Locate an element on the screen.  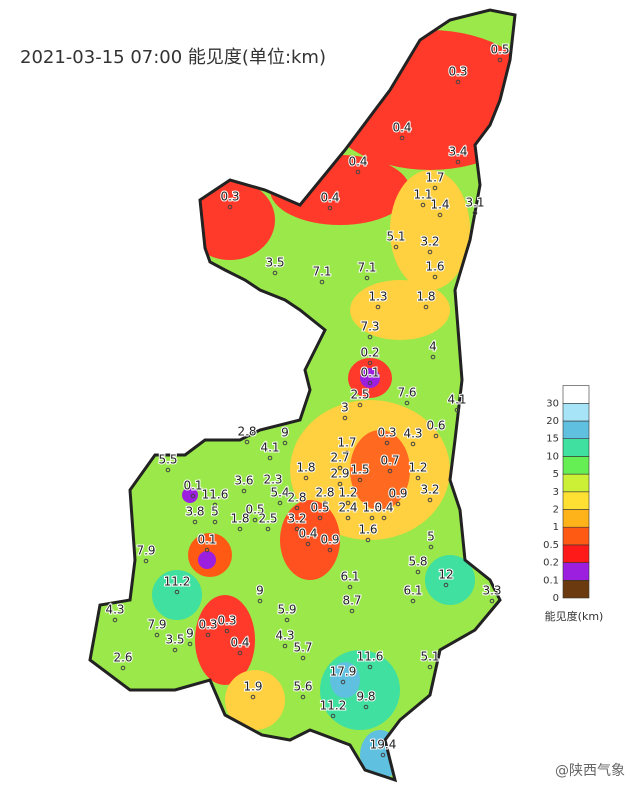
station-value: 19.4 is located at coordinates (383, 745).